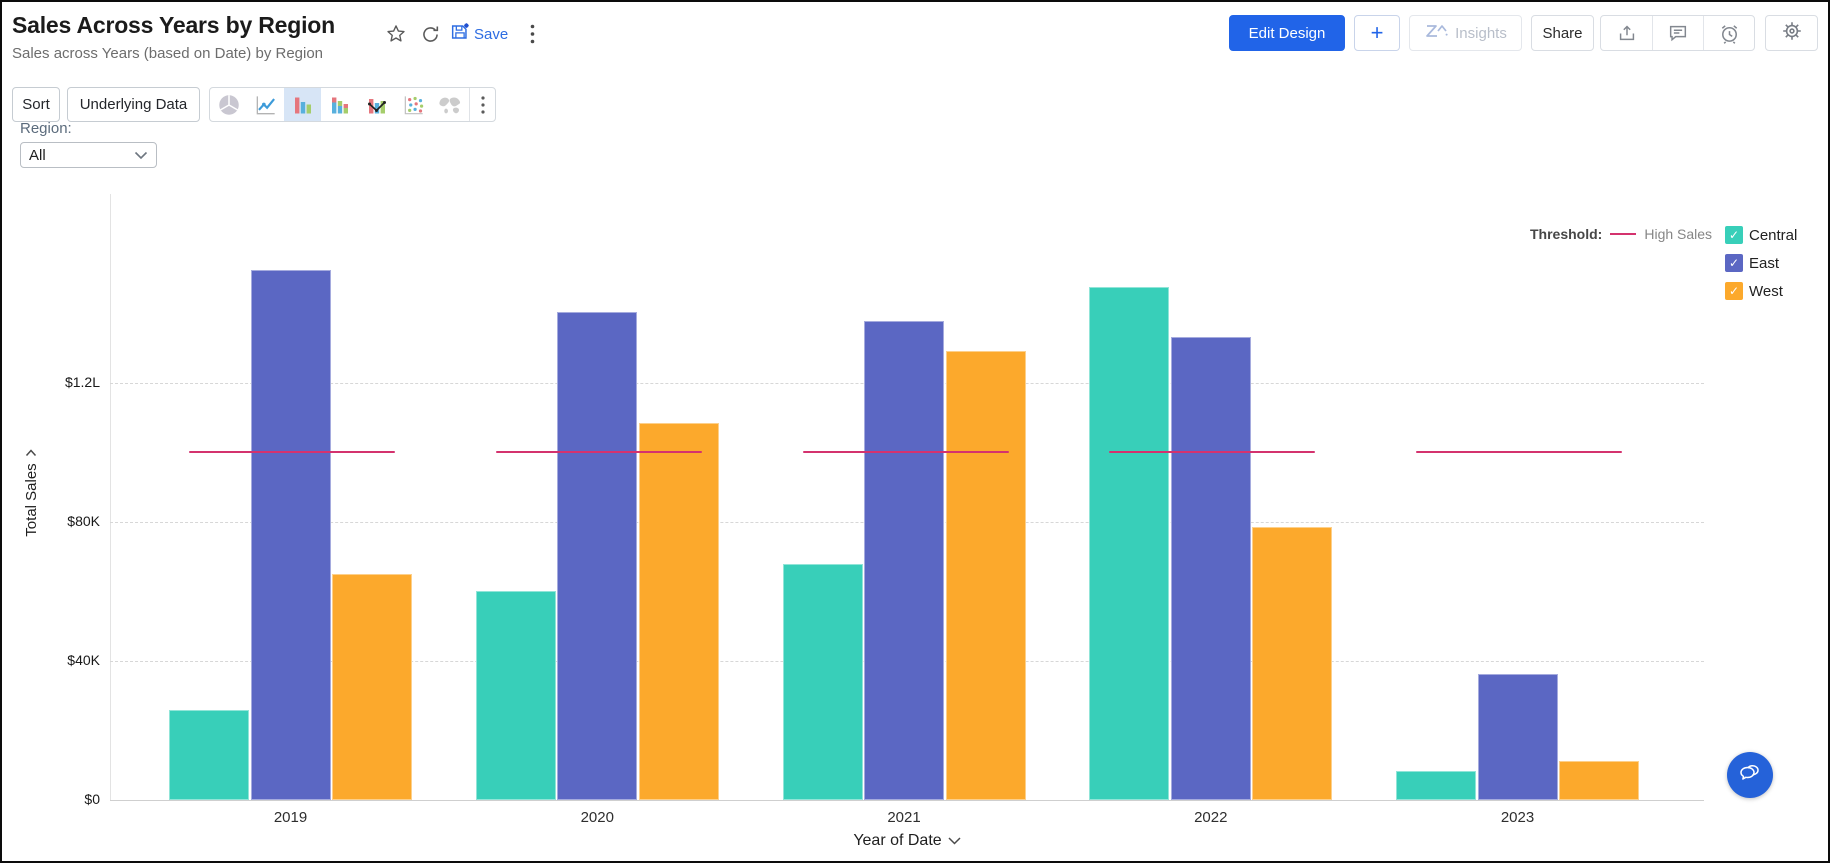  What do you see at coordinates (372, 687) in the screenshot?
I see `bar-west-2019` at bounding box center [372, 687].